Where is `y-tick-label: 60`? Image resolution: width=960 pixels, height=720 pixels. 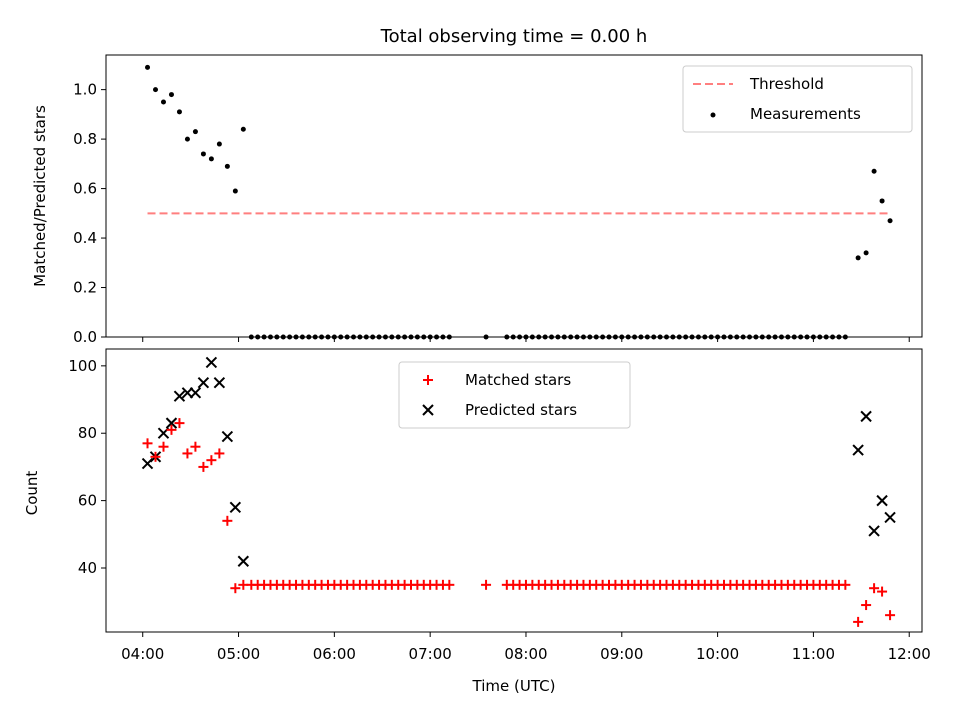 y-tick-label: 60 is located at coordinates (87, 501).